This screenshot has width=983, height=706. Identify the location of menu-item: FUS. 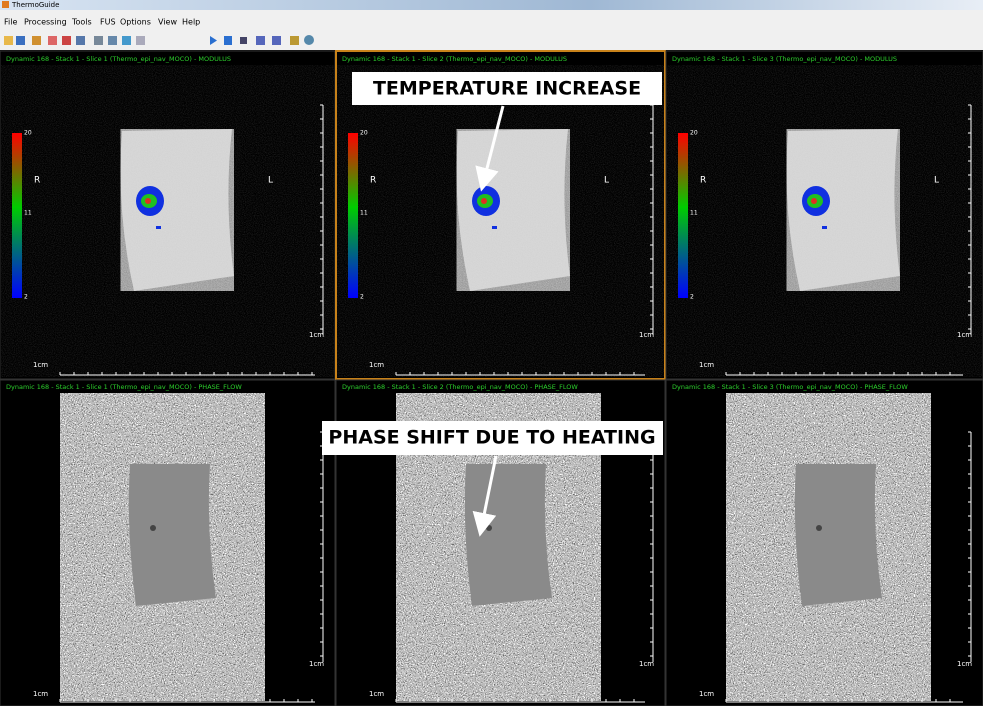
(108, 22).